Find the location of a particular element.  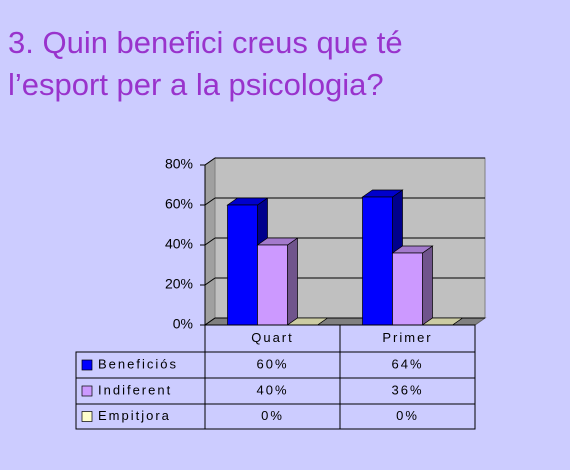

x-tick-label: Primer is located at coordinates (407, 337).